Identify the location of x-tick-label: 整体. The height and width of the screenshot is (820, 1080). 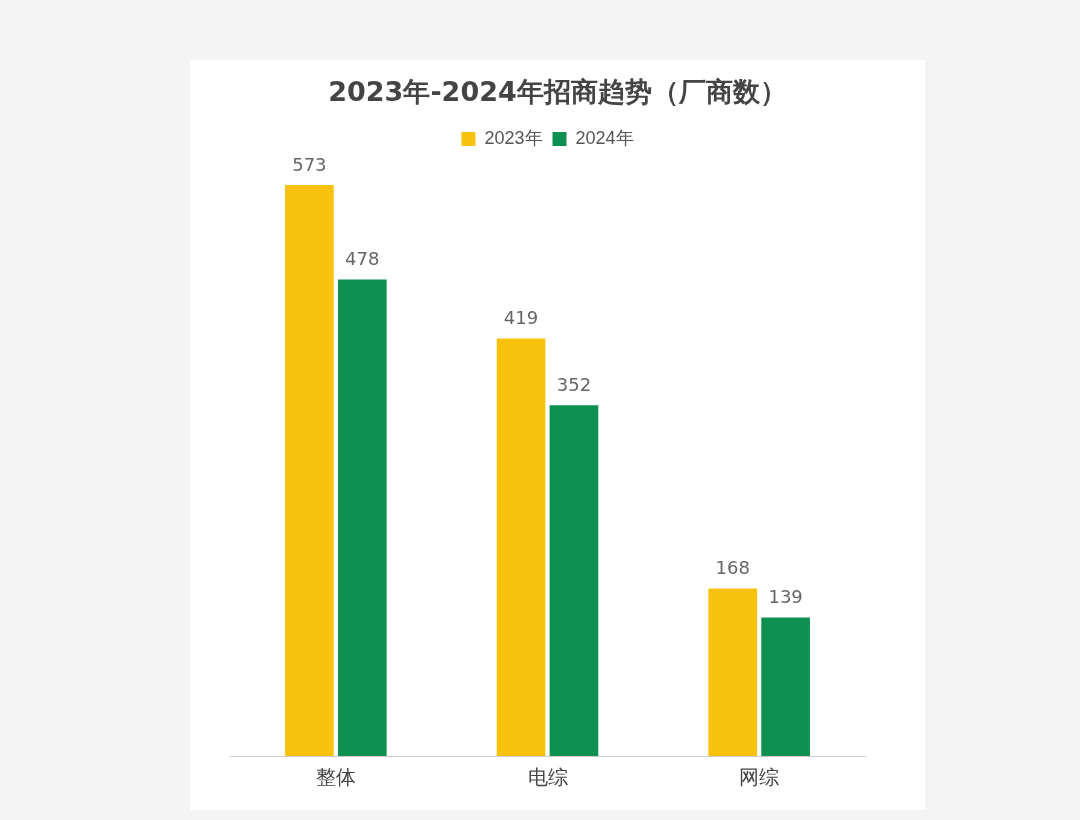
(335, 776).